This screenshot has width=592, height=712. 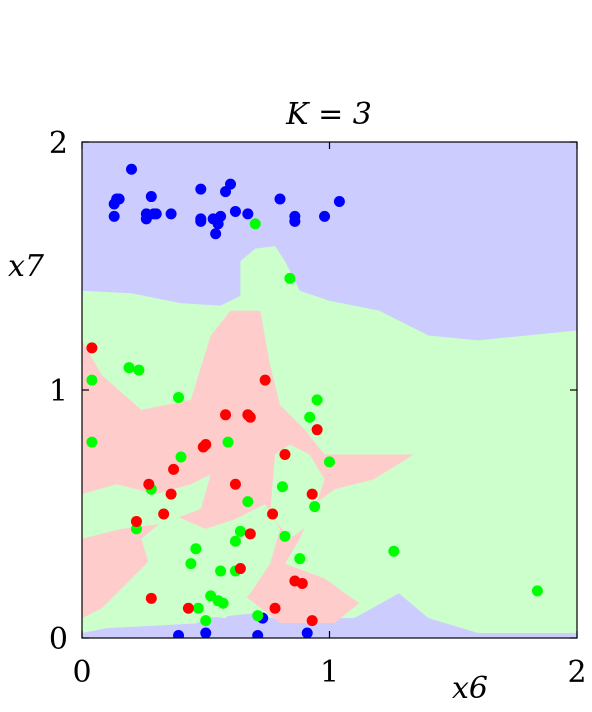 What do you see at coordinates (470, 688) in the screenshot?
I see `x-axis-label: x6` at bounding box center [470, 688].